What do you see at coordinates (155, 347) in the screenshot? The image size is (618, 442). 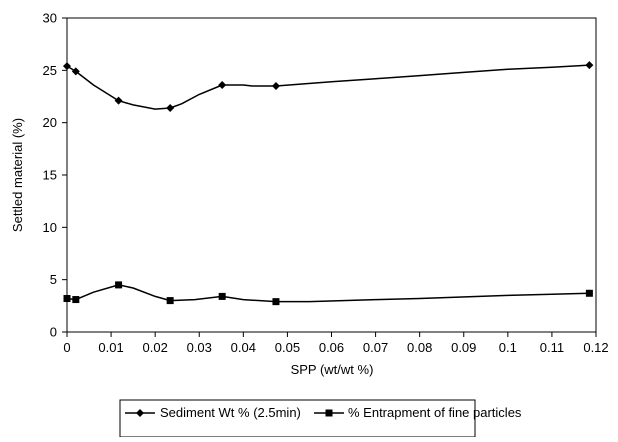 I see `x-tick-label: 0.02` at bounding box center [155, 347].